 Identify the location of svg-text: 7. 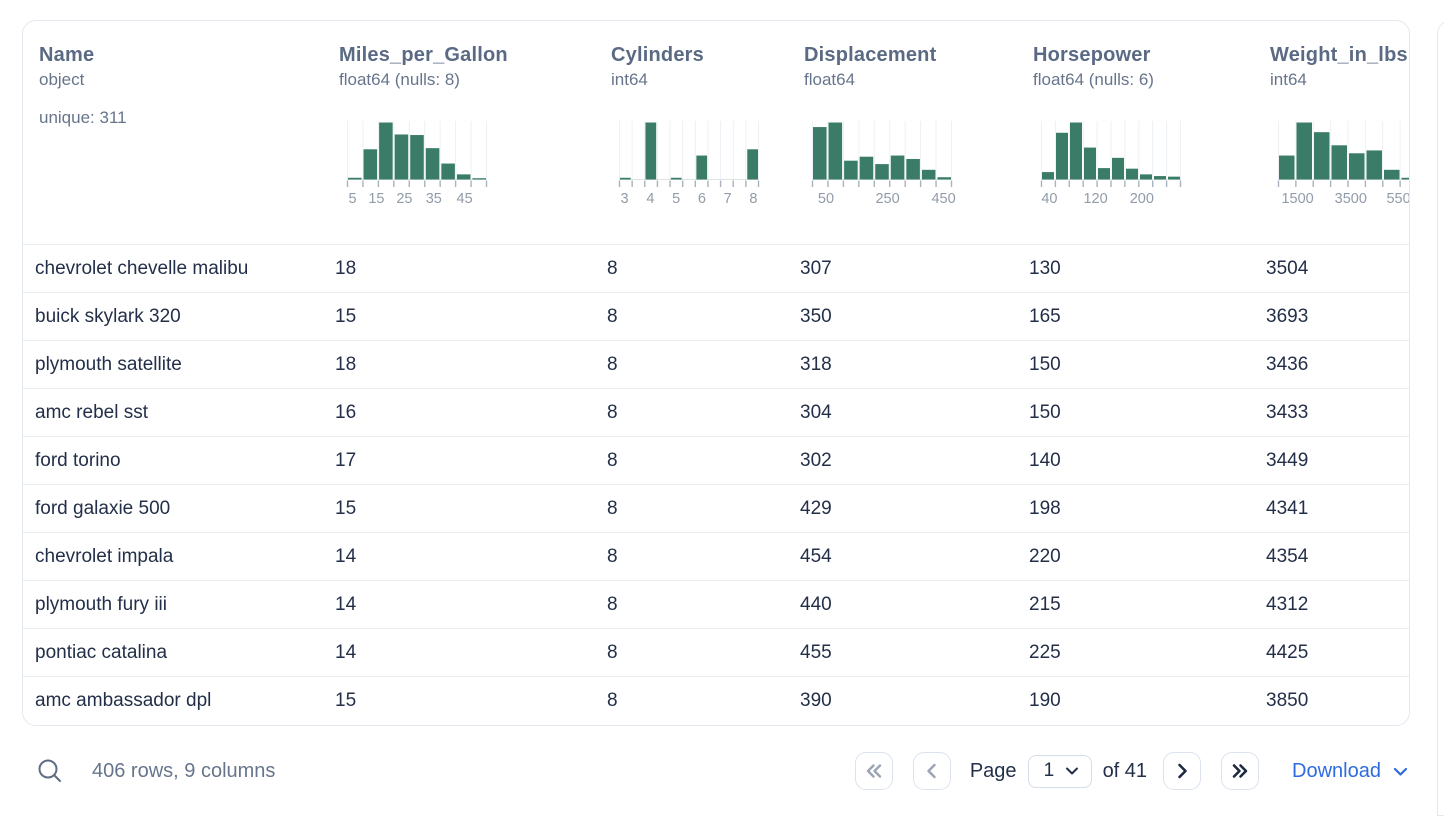
(728, 199).